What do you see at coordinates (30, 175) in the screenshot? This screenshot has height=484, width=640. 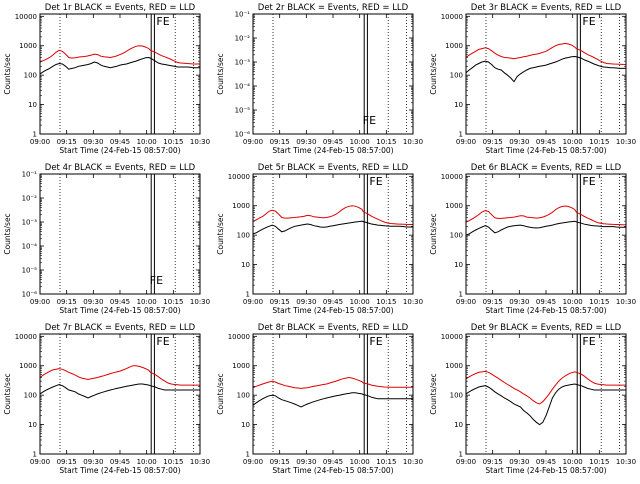 I see `y-tick-label: 10⁻¹` at bounding box center [30, 175].